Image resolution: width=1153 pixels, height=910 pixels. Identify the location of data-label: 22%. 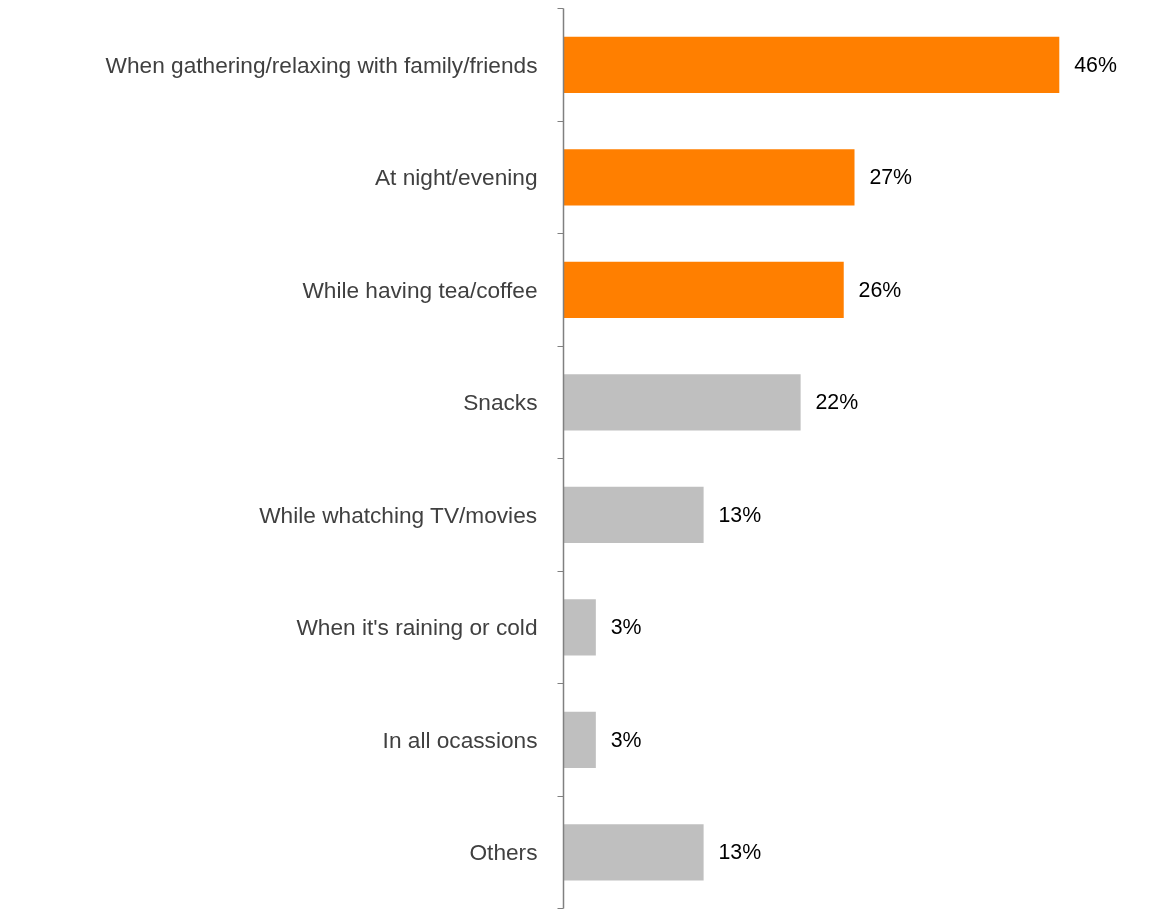
(837, 402).